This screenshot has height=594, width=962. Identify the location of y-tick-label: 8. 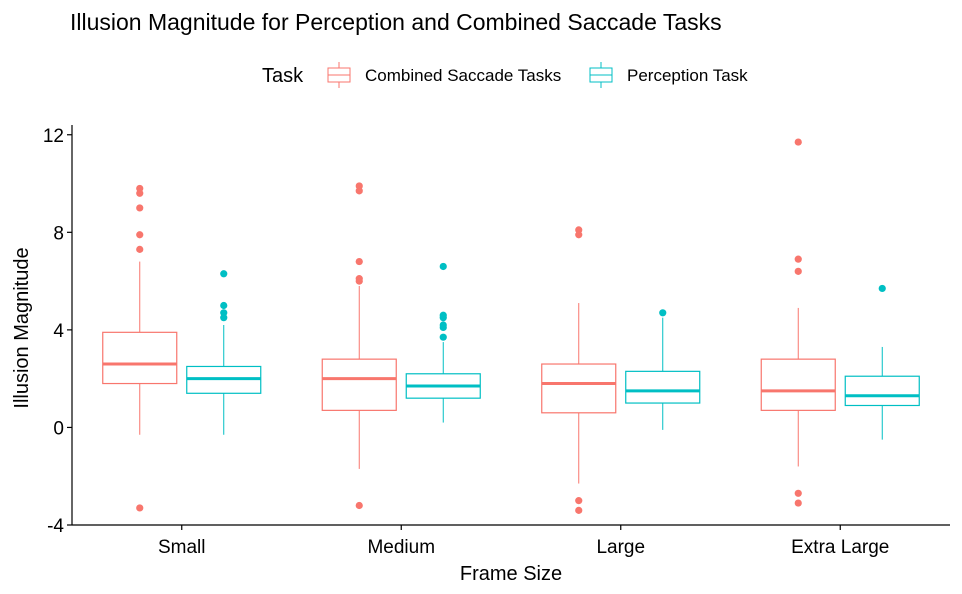
(58, 233).